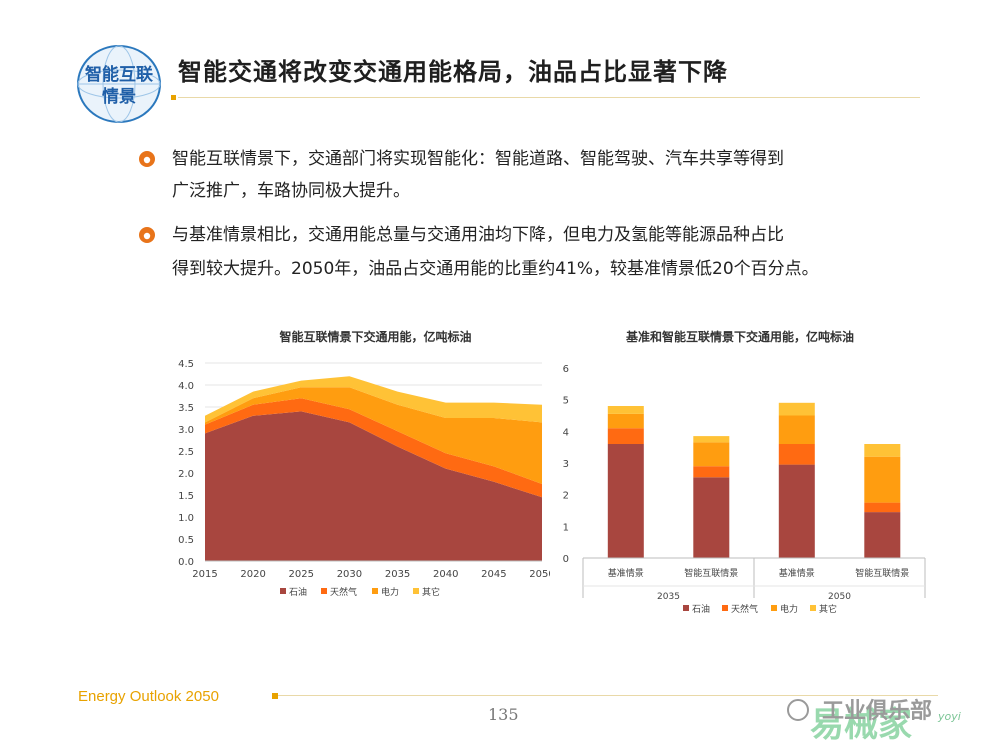  What do you see at coordinates (186, 474) in the screenshot?
I see `y-tick-label: 2.0` at bounding box center [186, 474].